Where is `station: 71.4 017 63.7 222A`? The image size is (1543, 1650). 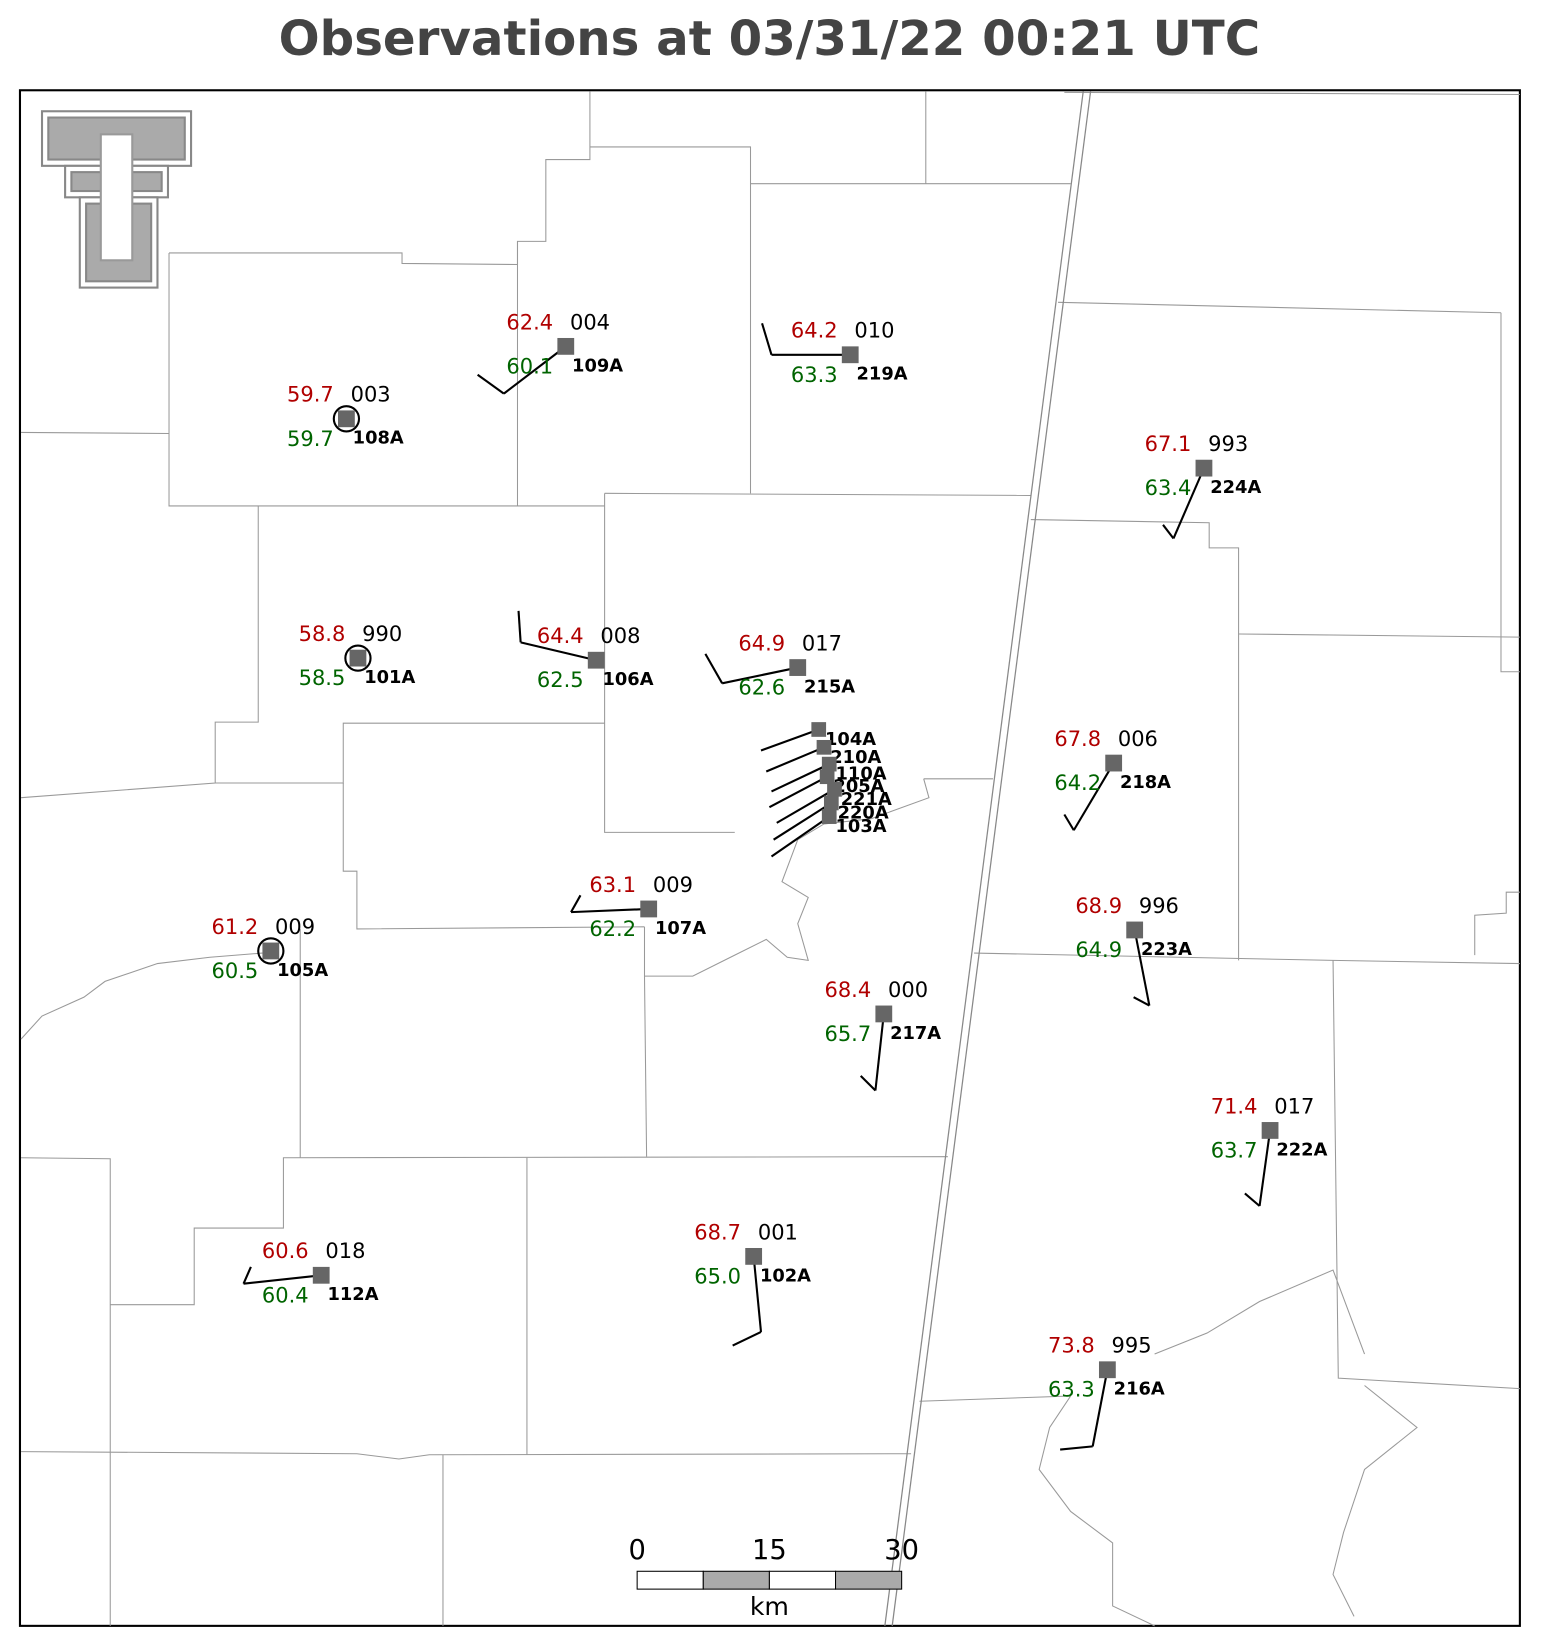
station: 71.4 017 63.7 222A is located at coordinates (1269, 1150).